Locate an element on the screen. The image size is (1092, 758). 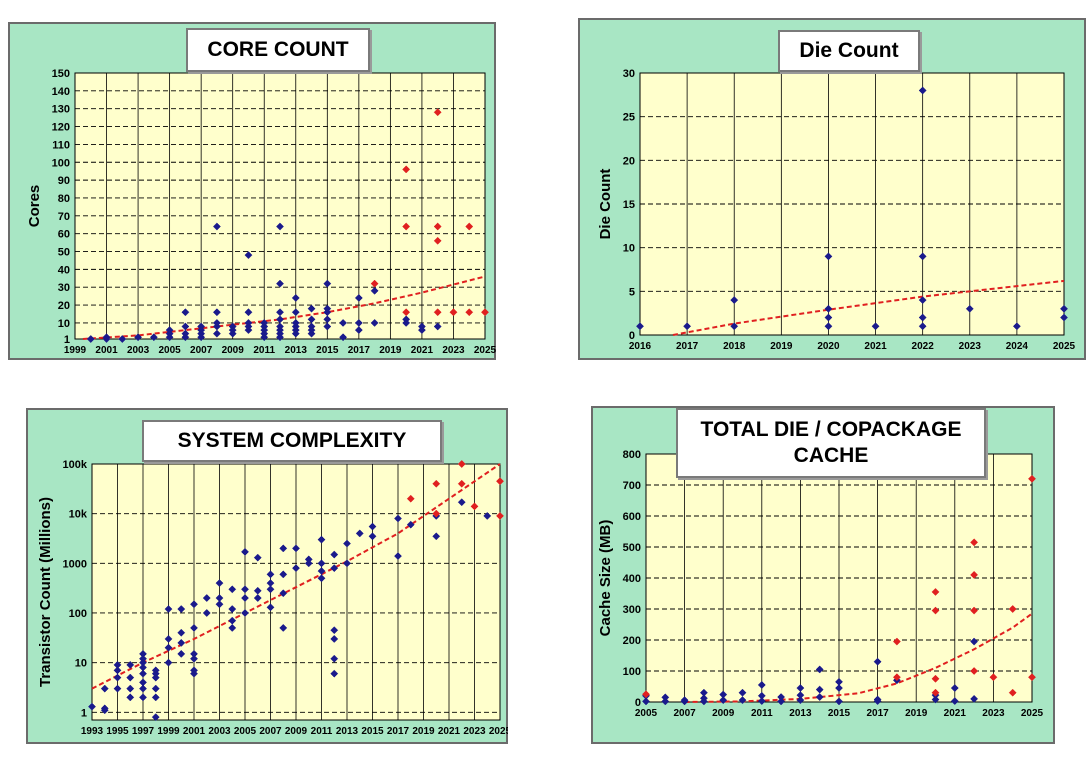
plot-area is located at coordinates (280, 206).